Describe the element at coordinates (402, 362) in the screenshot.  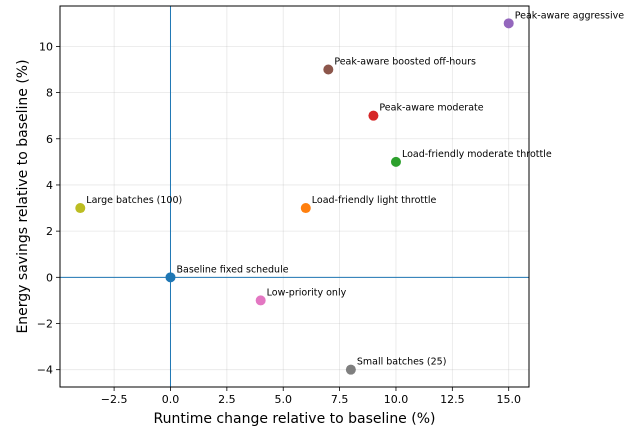
I see `point-label: Small batches (25)` at that location.